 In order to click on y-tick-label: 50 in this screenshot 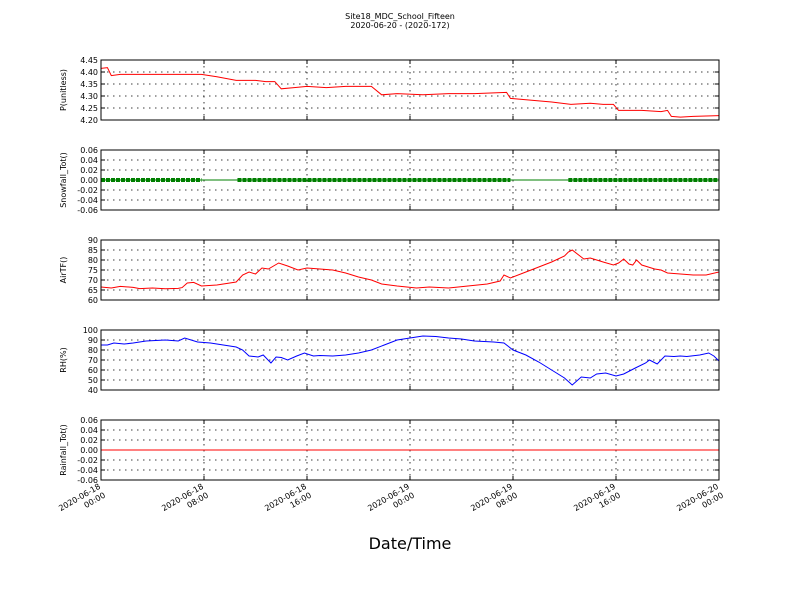, I will do `click(93, 380)`.